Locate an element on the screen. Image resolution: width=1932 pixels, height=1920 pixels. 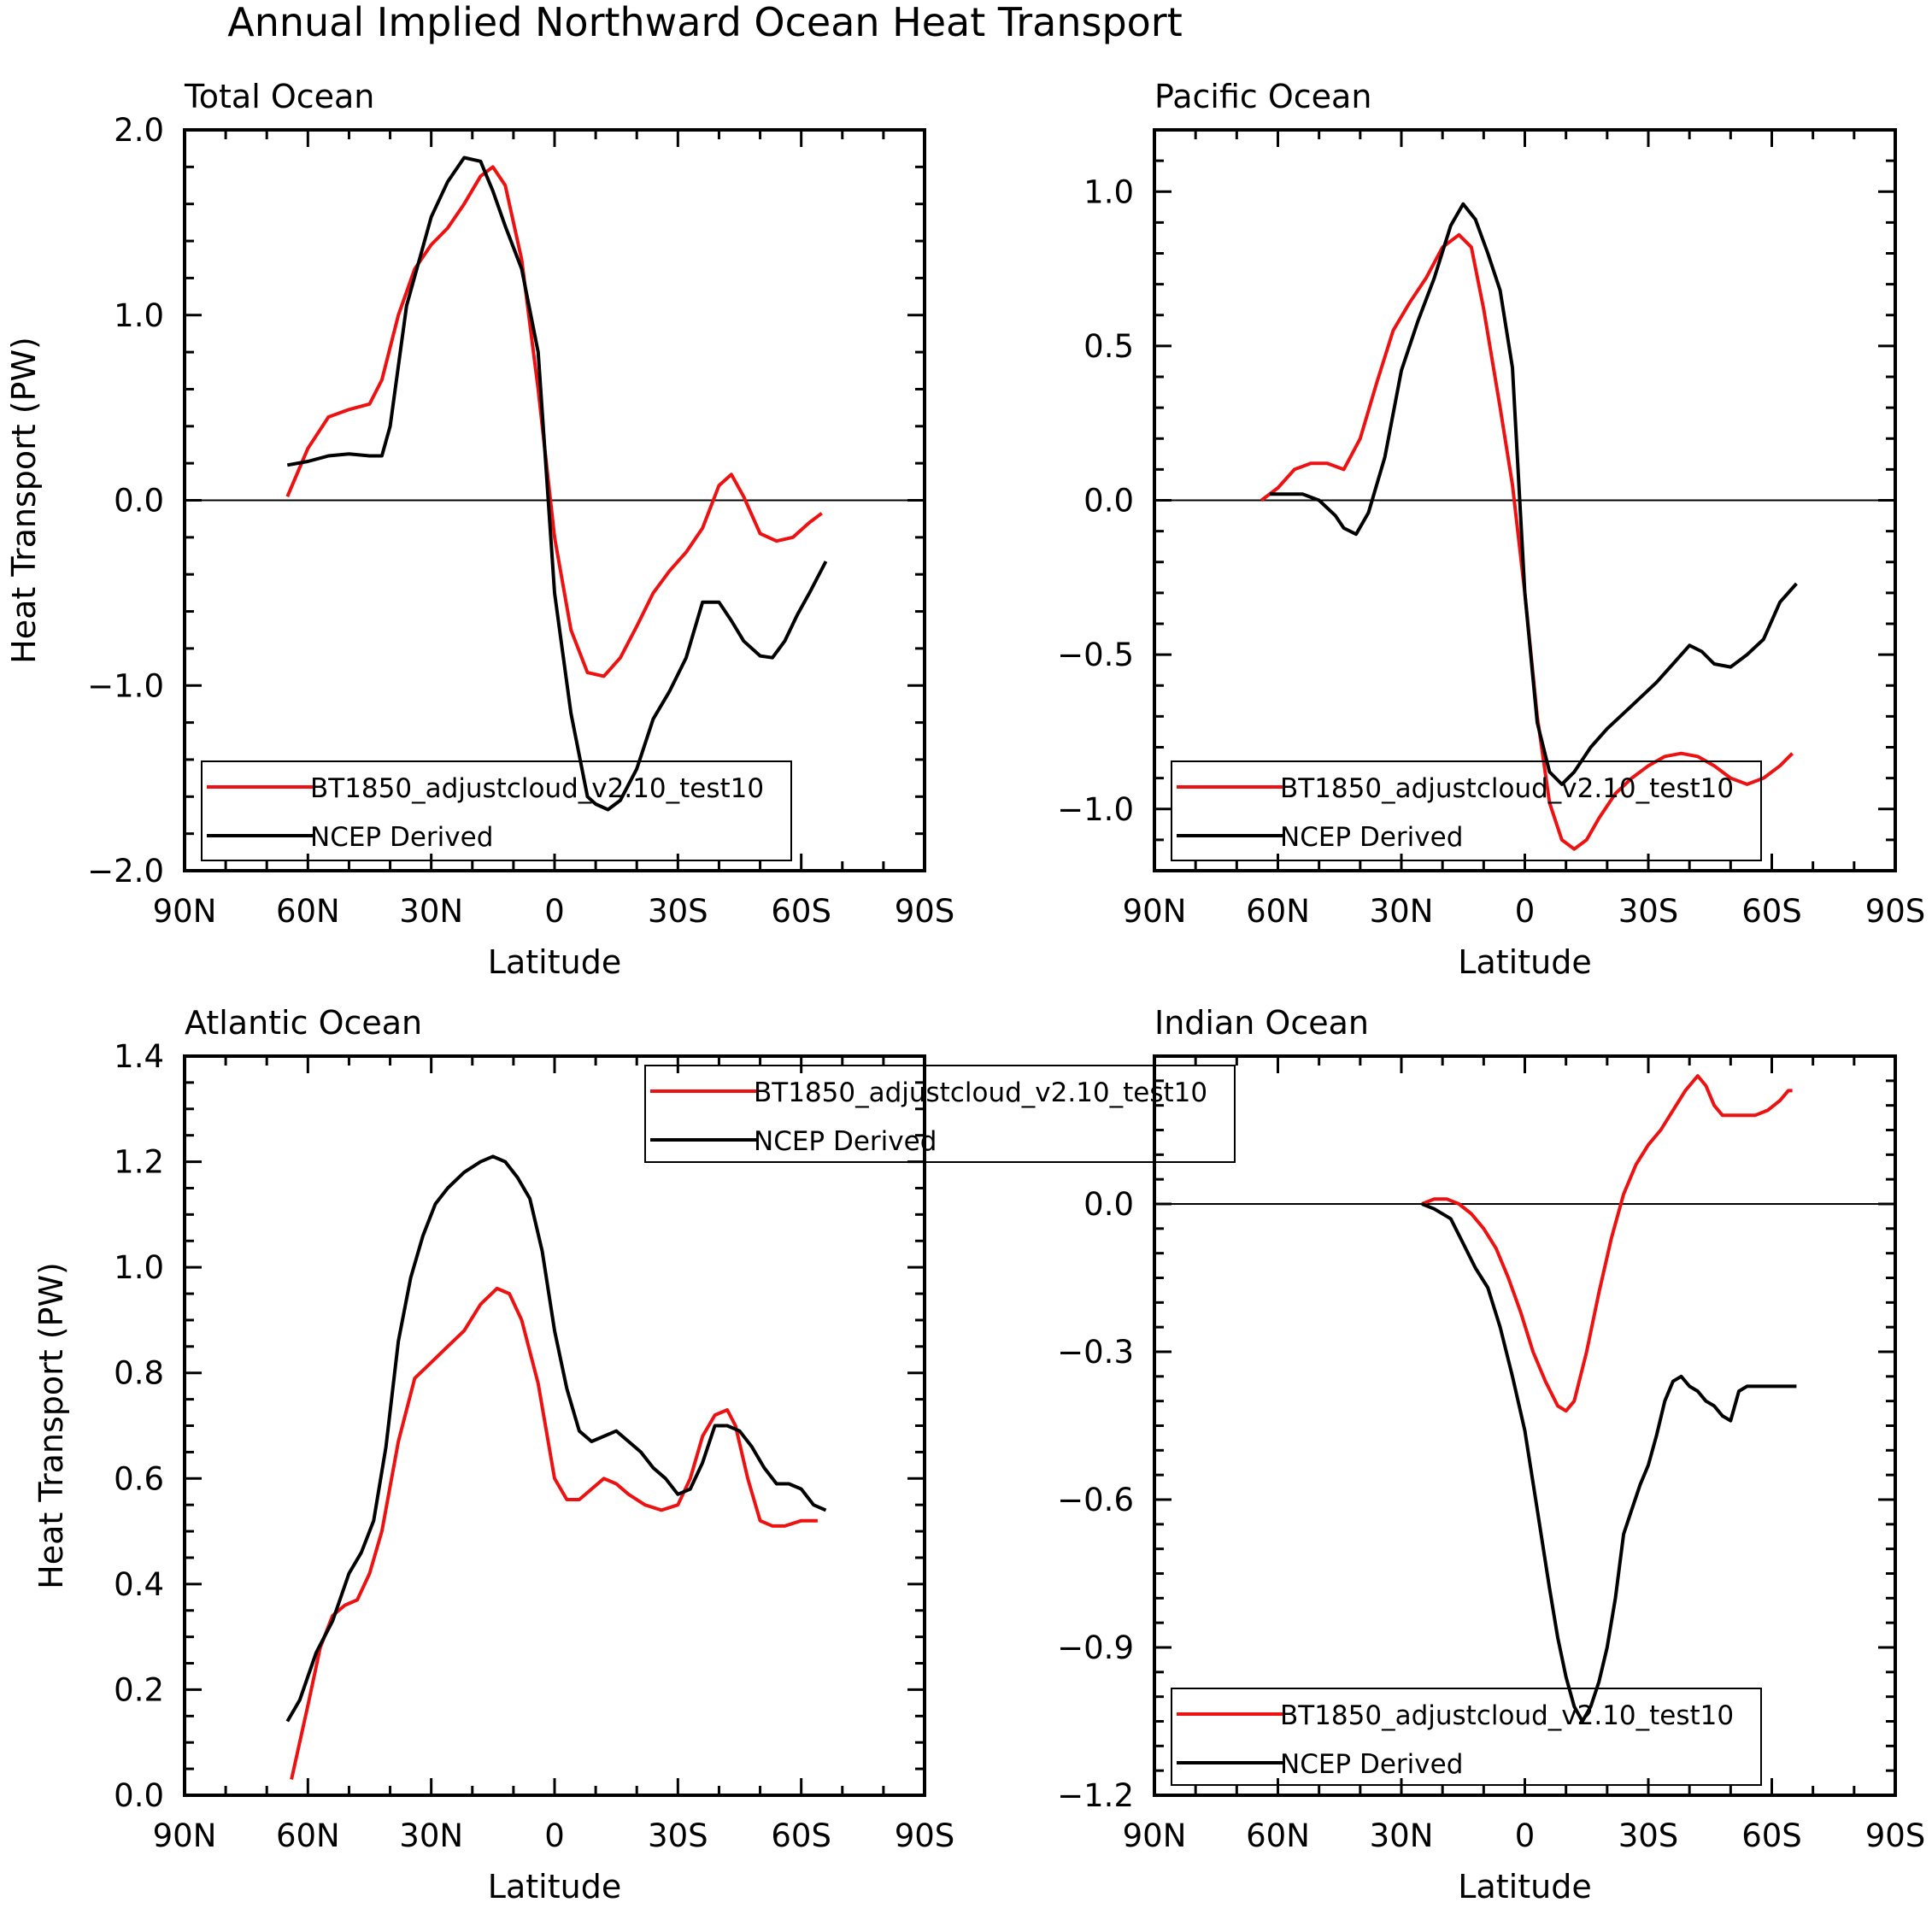
panel-title: Indian Ocean is located at coordinates (1262, 1023).